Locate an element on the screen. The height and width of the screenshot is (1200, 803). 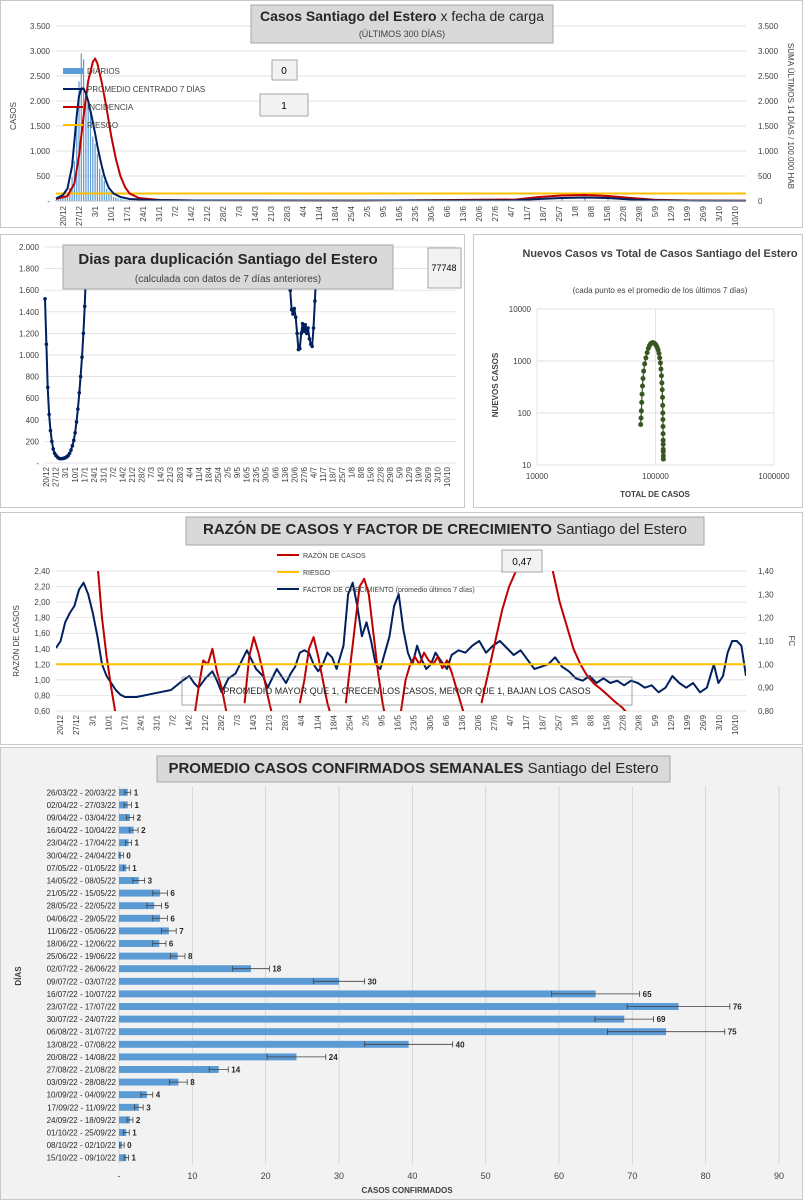
category-label: 17/09/22 - 11/09/22 is located at coordinates (81, 1107).